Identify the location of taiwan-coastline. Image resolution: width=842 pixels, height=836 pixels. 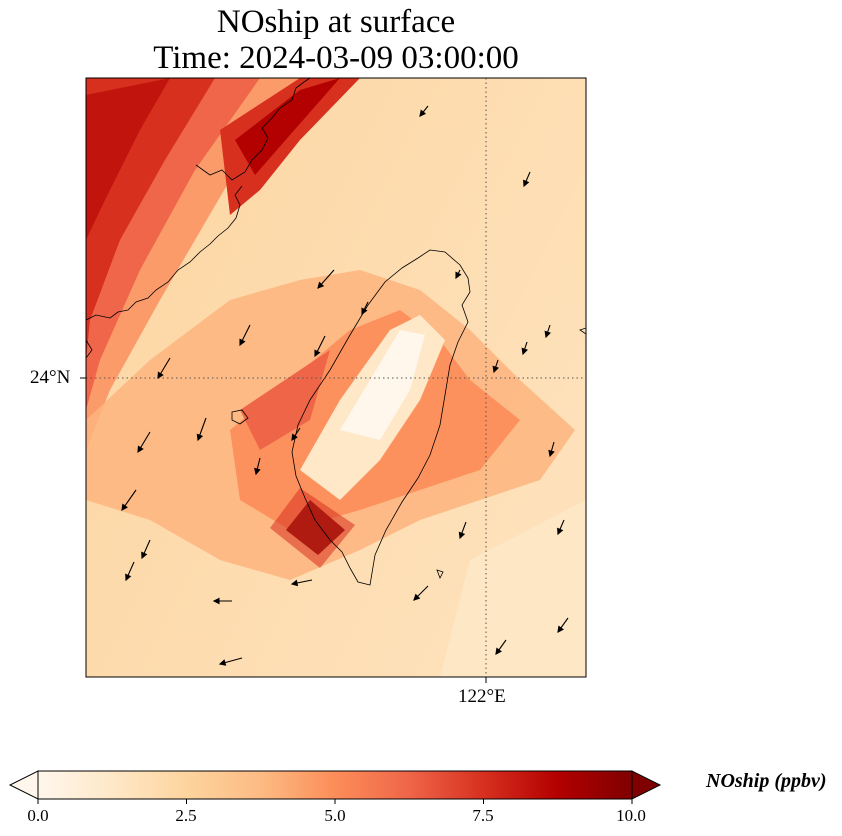
(381, 417).